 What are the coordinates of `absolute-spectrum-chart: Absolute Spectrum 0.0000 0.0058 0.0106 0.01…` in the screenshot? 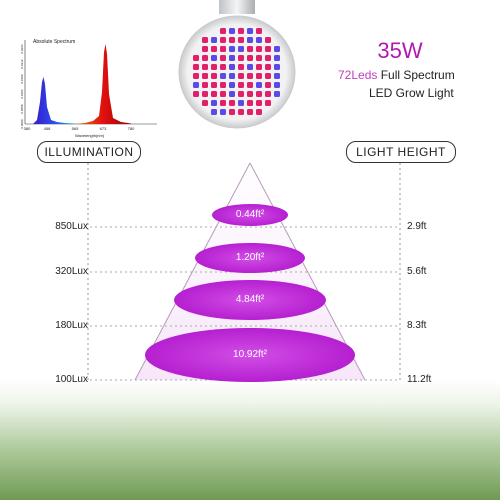 It's located at (88, 88).